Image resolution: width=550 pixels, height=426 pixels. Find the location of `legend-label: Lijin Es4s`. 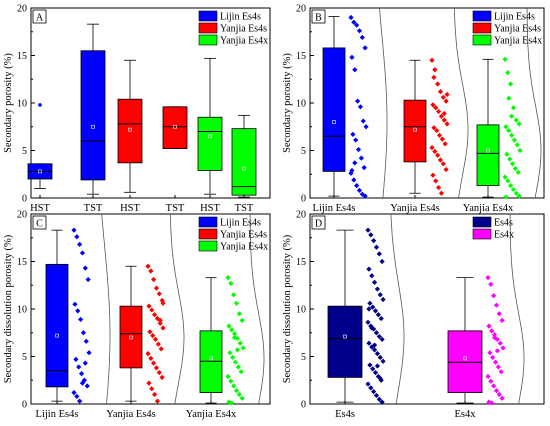

legend-label: Lijin Es4s is located at coordinates (240, 17).